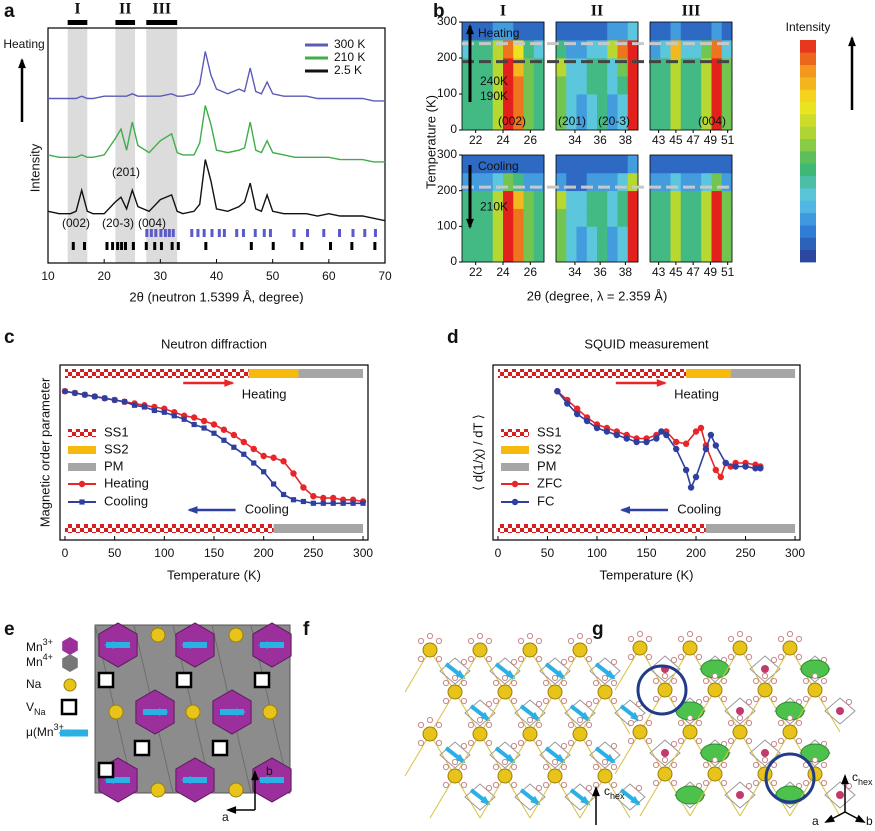 The height and width of the screenshot is (831, 875). I want to click on peak-label: (002), so click(76, 223).